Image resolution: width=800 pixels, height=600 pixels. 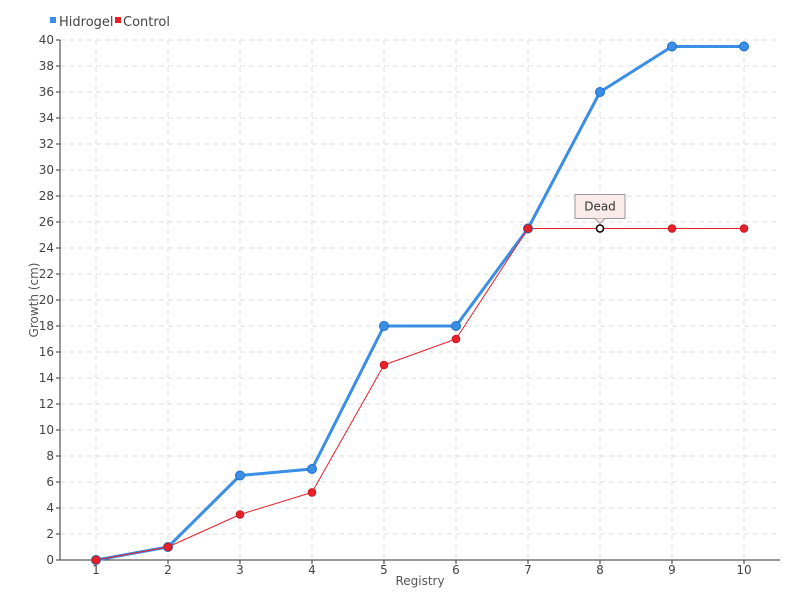 I want to click on legend-label-control: Control, so click(x=146, y=22).